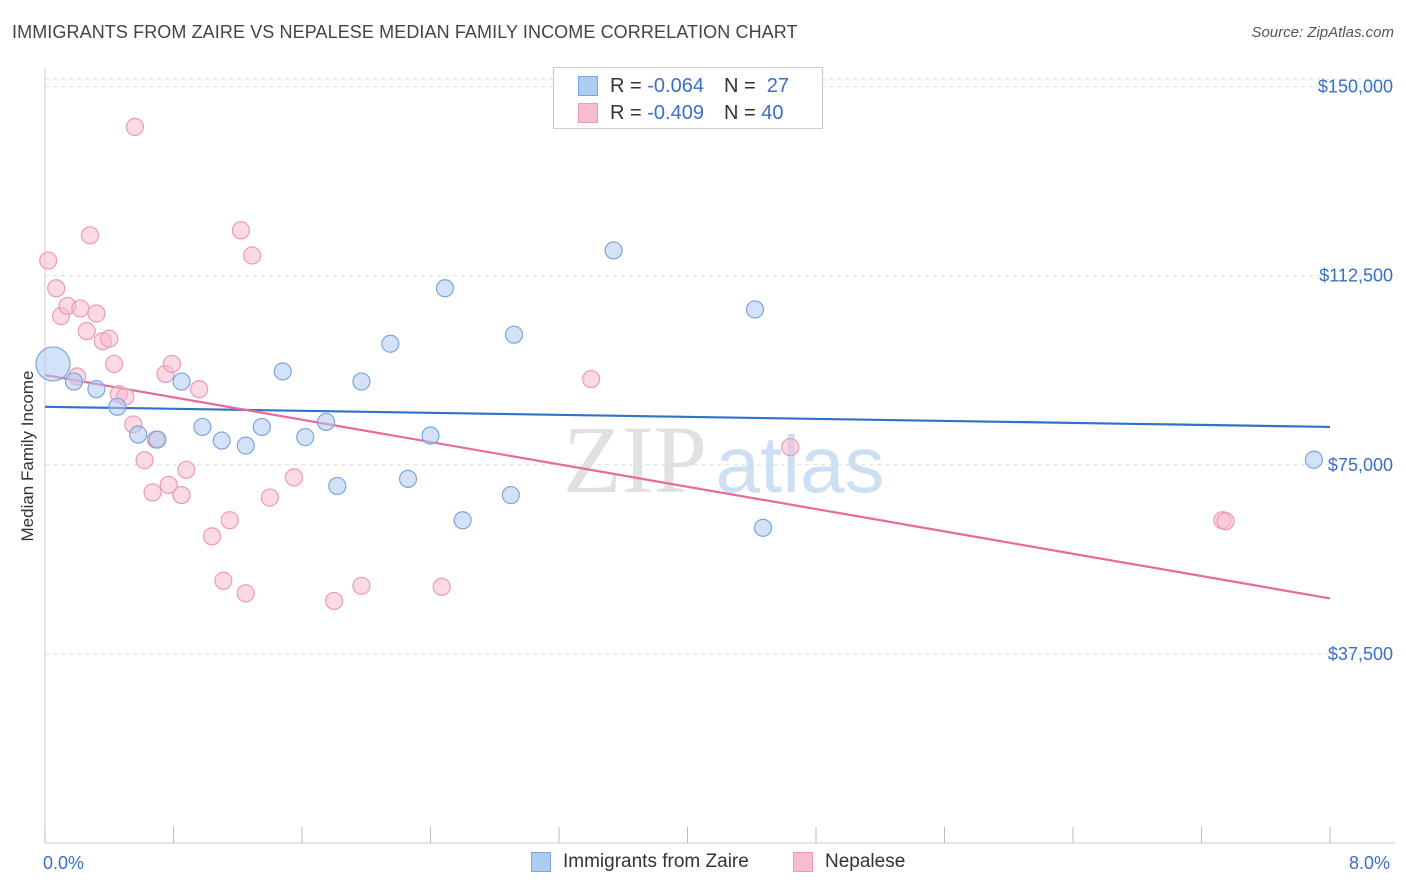 The height and width of the screenshot is (892, 1406). Describe the element at coordinates (656, 861) in the screenshot. I see `series-label-zaire: Immigrants from Zaire` at that location.